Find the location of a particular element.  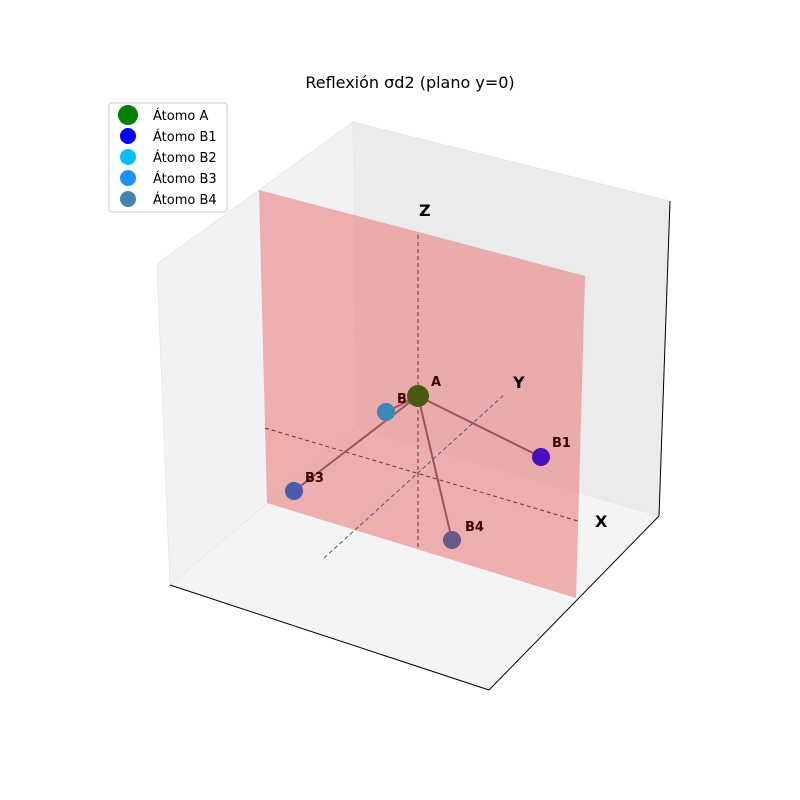

legend-marker-b4 is located at coordinates (128, 199).